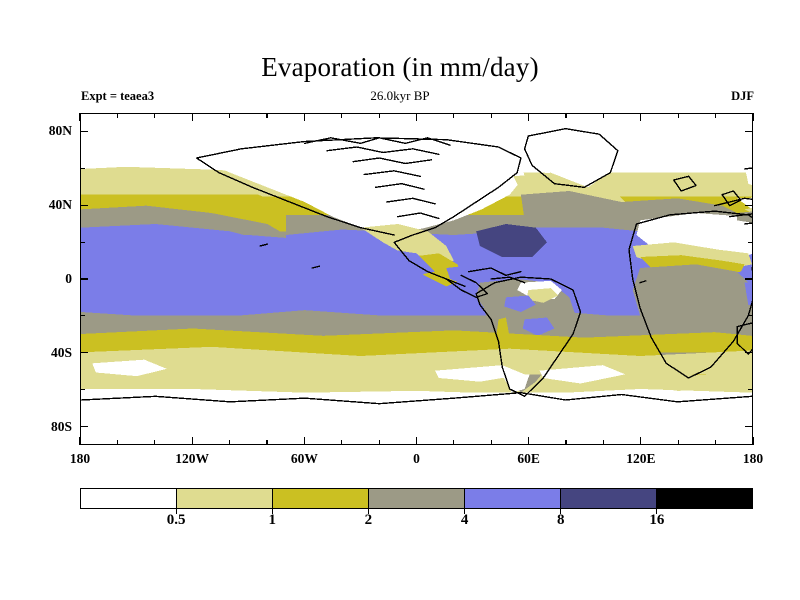  Describe the element at coordinates (657, 520) in the screenshot. I see `colorbar-tick-label: 16` at that location.